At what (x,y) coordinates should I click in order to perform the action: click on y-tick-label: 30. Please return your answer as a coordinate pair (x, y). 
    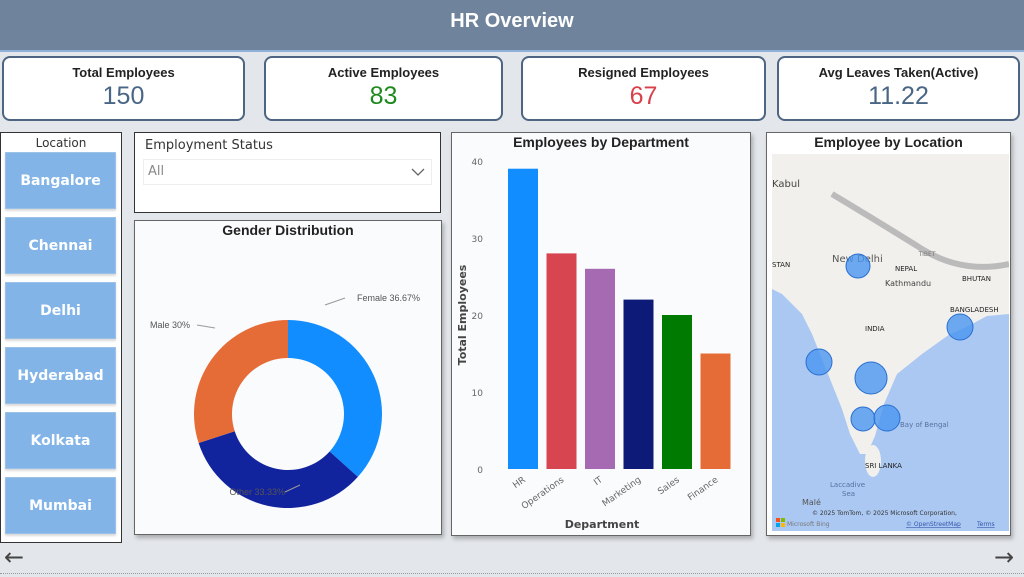
    Looking at the image, I should click on (478, 240).